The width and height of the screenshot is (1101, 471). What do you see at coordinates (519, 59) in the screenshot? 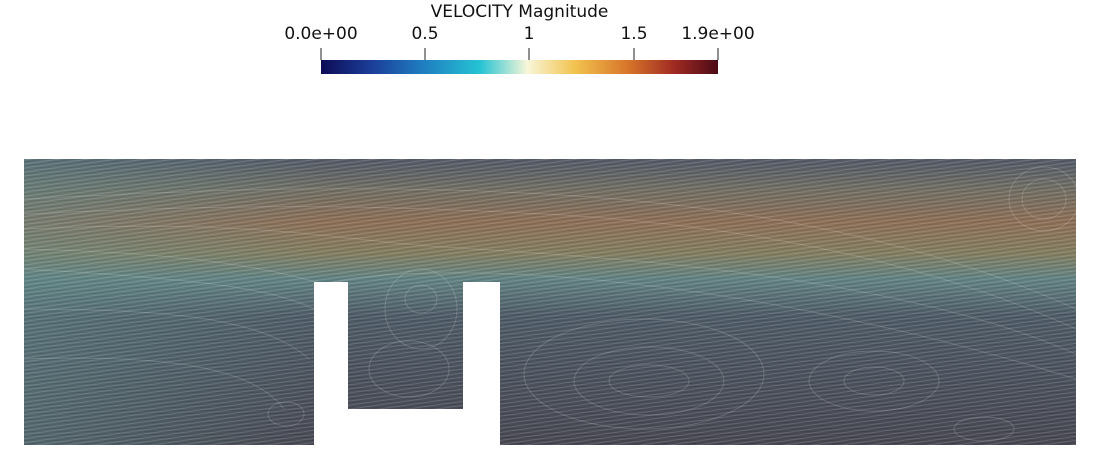
I see `colorbar` at bounding box center [519, 59].